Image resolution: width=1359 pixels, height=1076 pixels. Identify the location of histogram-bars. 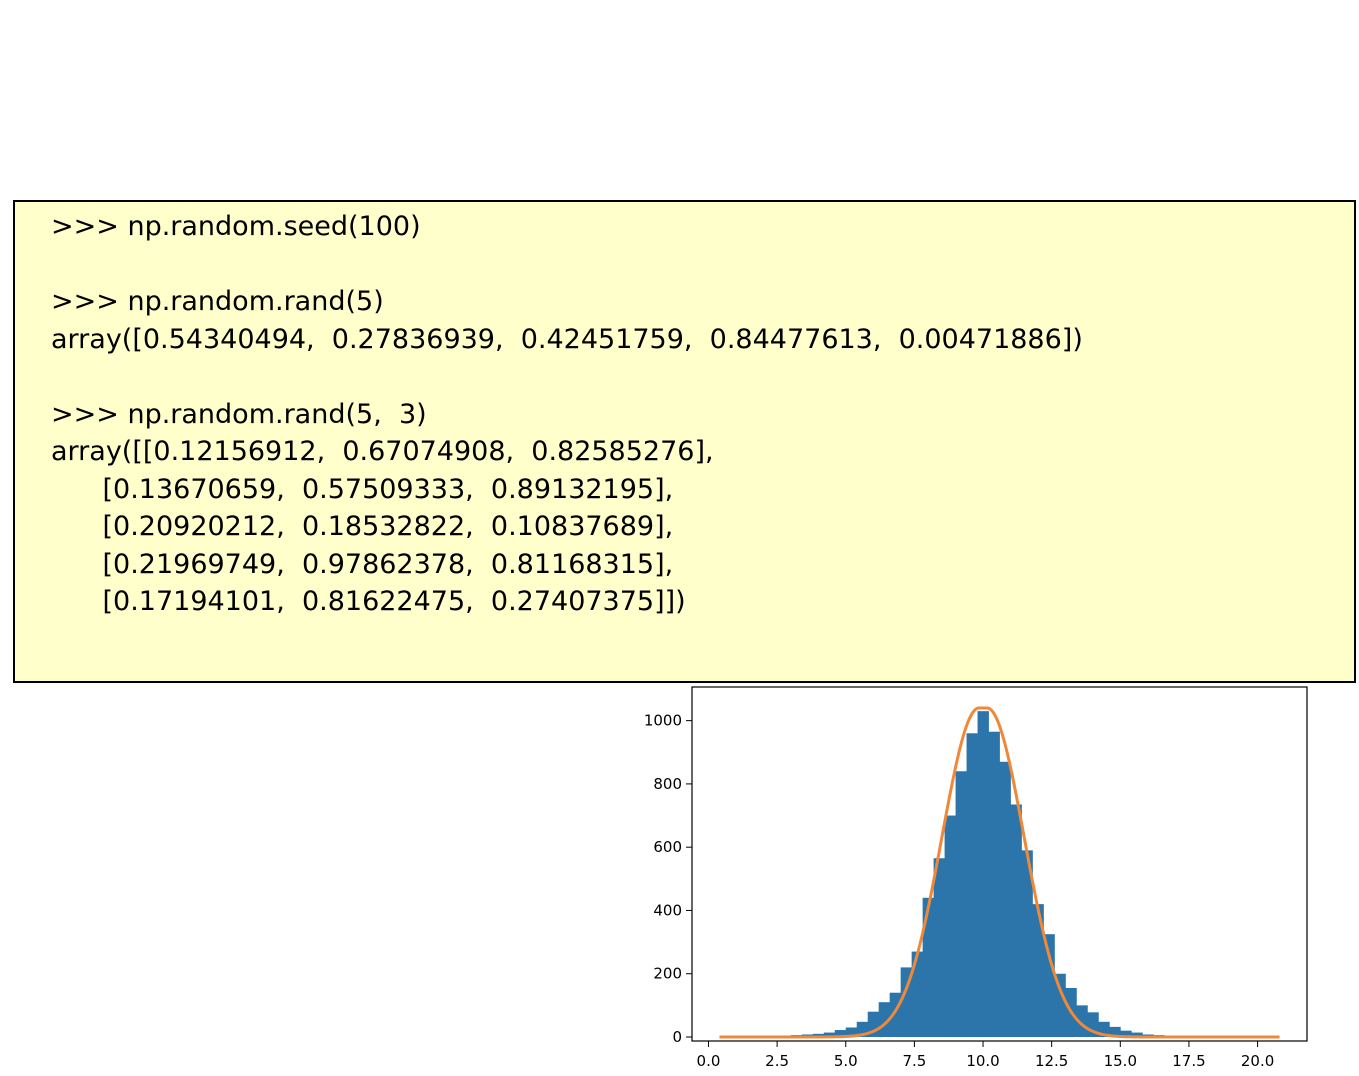
(983, 874).